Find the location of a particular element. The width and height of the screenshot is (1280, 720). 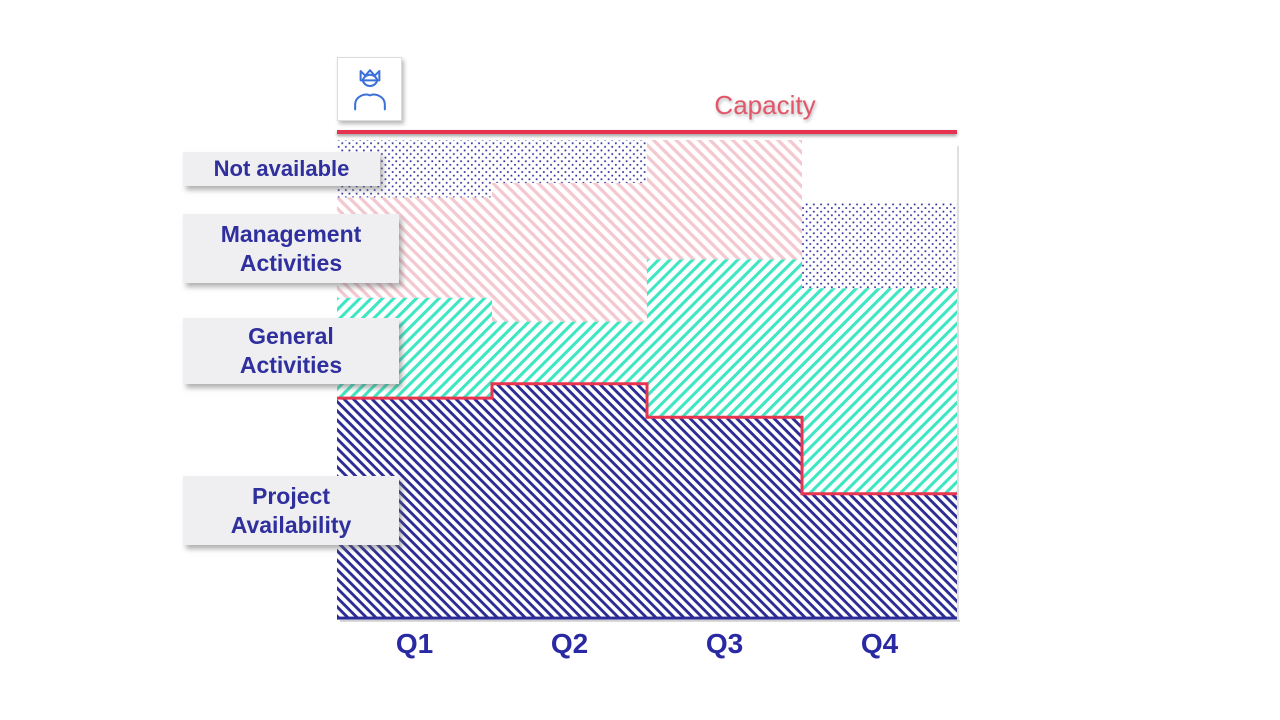

legend-label: Management is located at coordinates (291, 233).